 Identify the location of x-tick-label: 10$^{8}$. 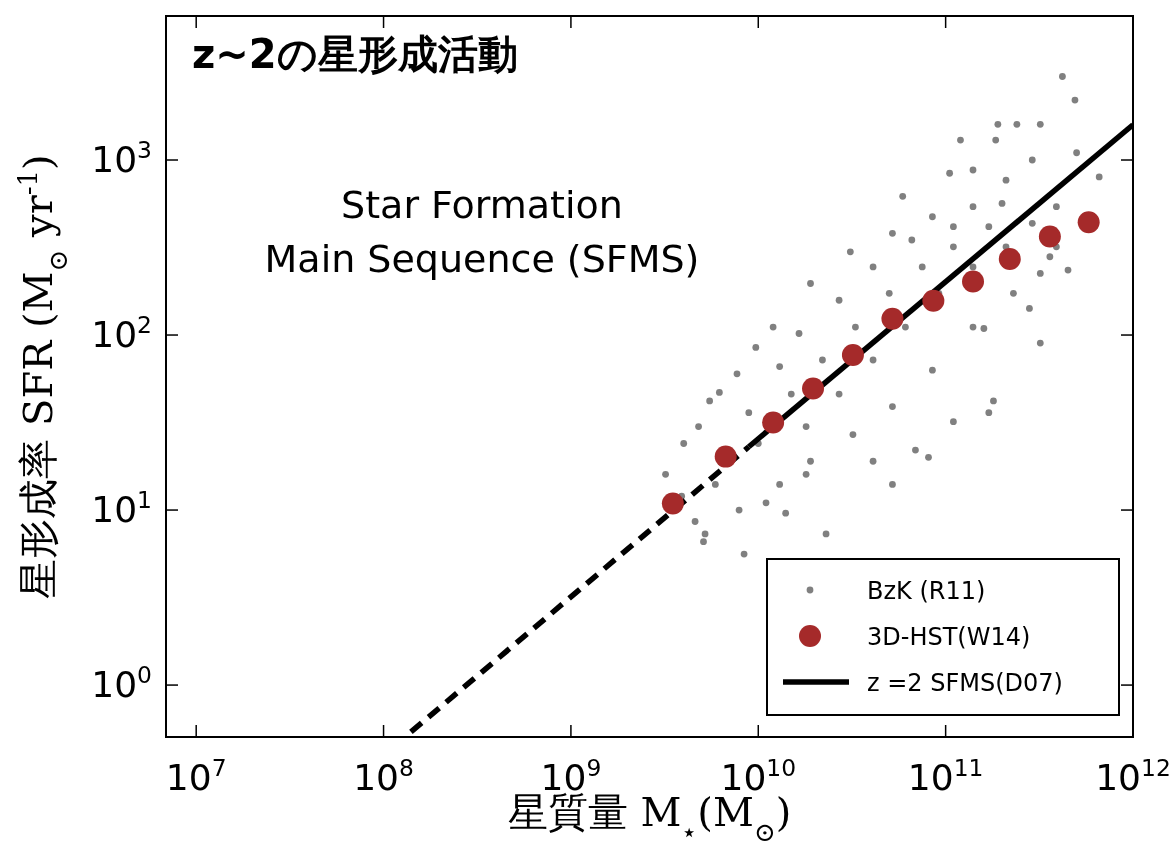
(383, 776).